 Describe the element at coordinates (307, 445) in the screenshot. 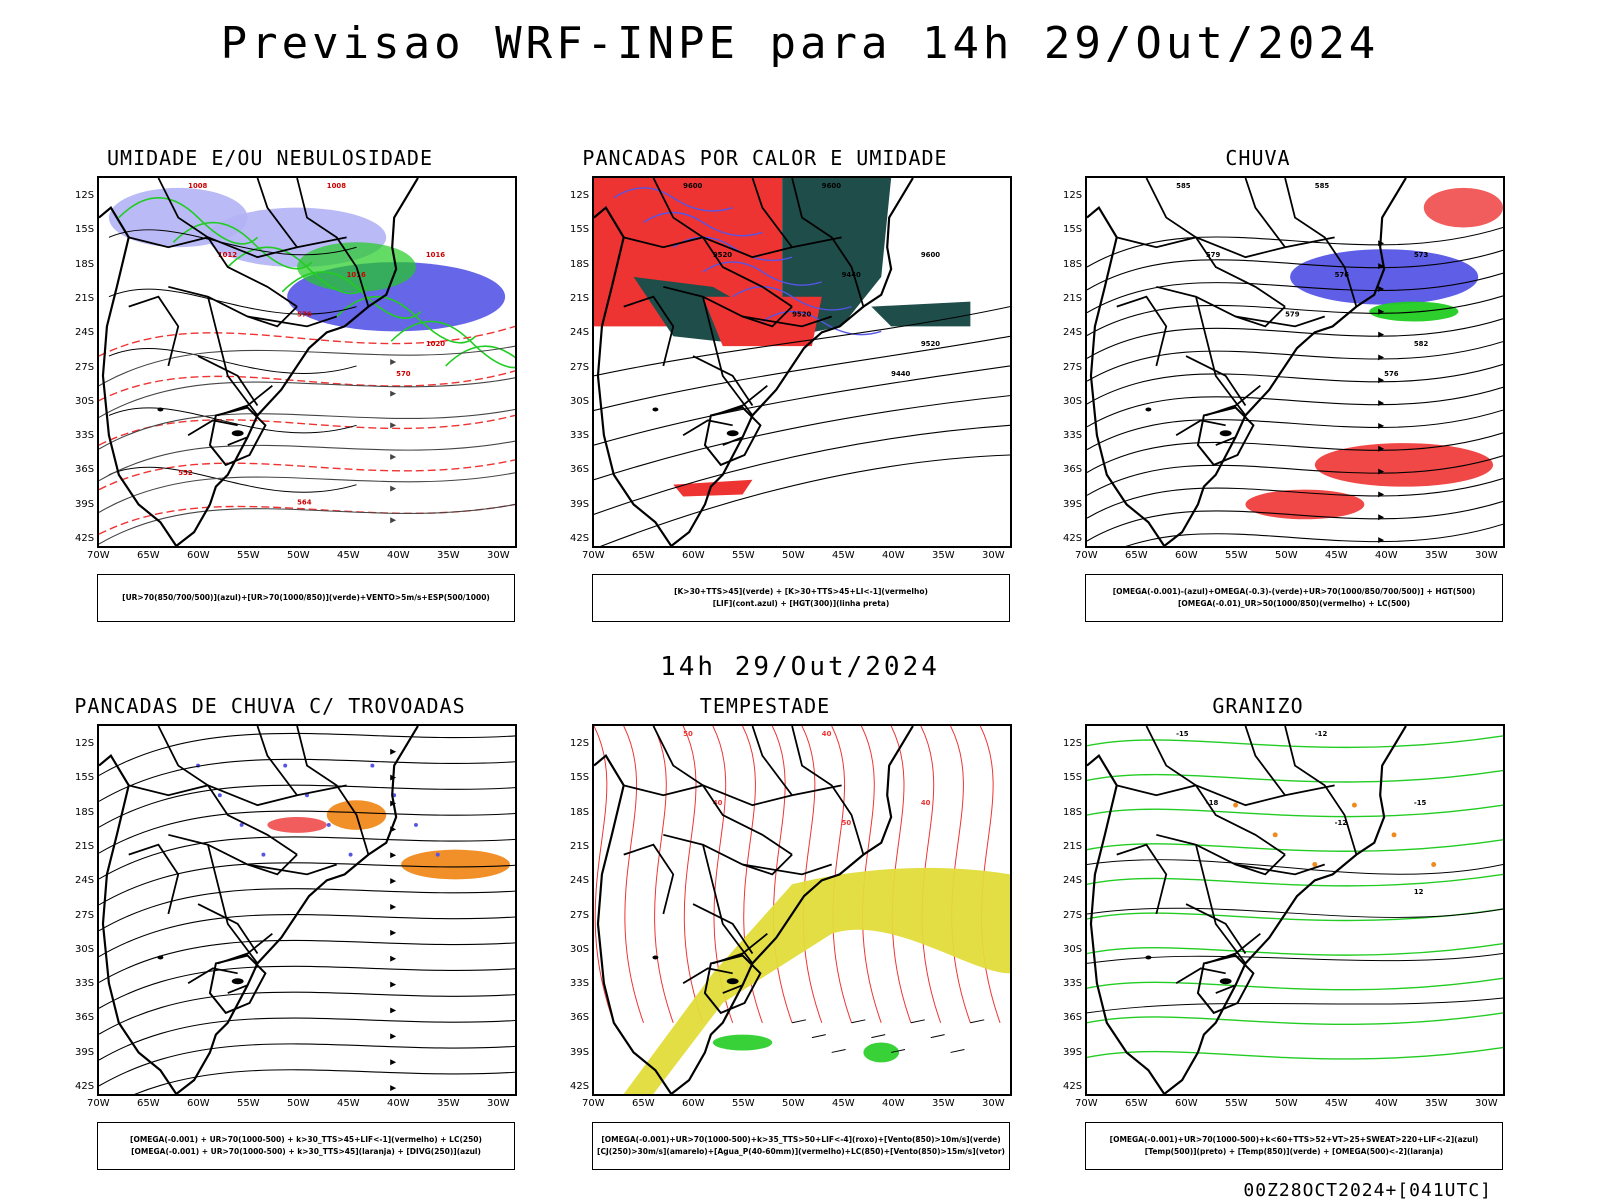

I see `streamlines` at that location.